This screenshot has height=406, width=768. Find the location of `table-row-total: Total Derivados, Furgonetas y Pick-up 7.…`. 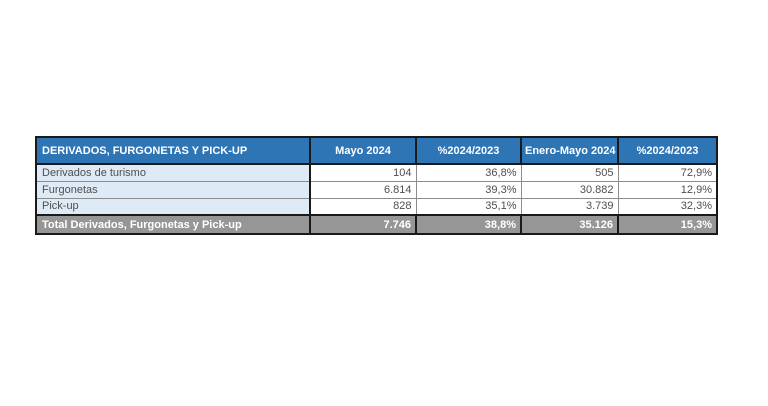

table-row-total: Total Derivados, Furgonetas y Pick-up 7.… is located at coordinates (376, 224).